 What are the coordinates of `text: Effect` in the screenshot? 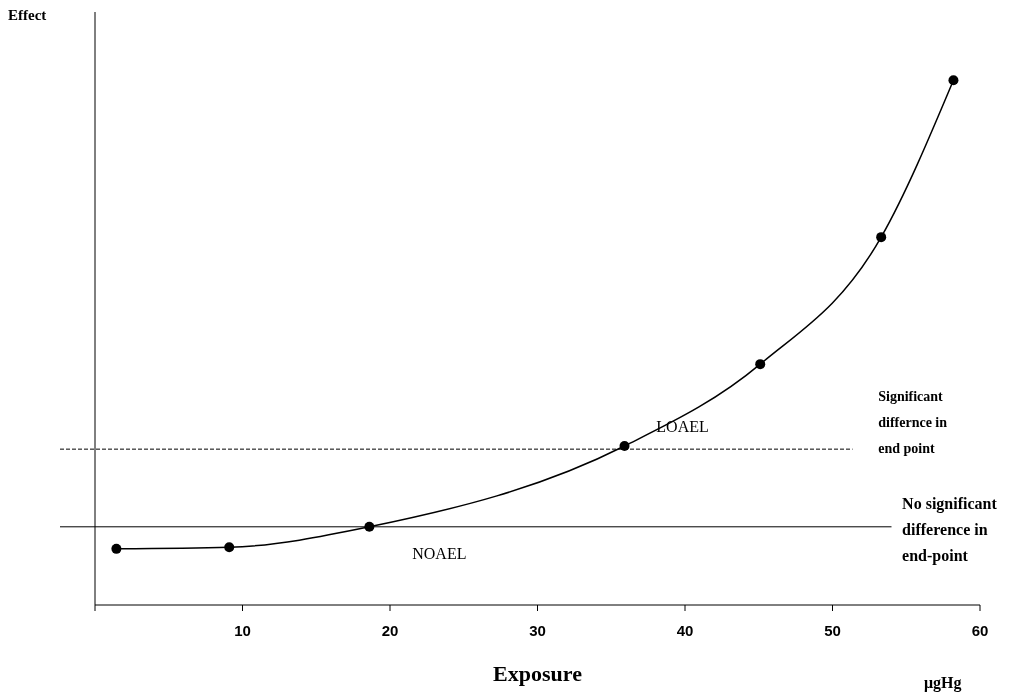 It's located at (27, 15).